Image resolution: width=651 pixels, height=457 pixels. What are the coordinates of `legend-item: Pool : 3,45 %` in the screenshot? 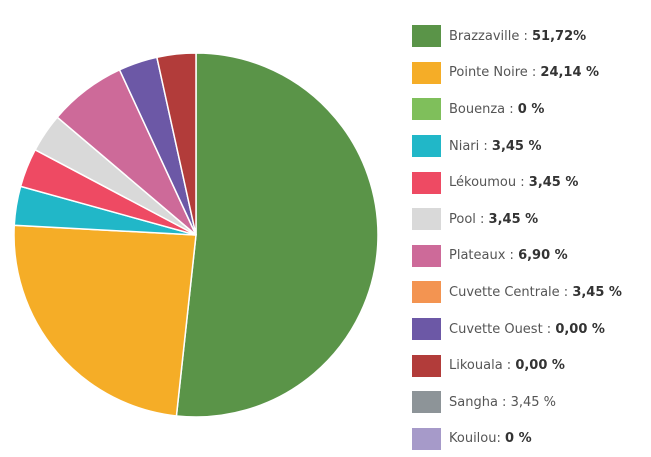 It's located at (517, 219).